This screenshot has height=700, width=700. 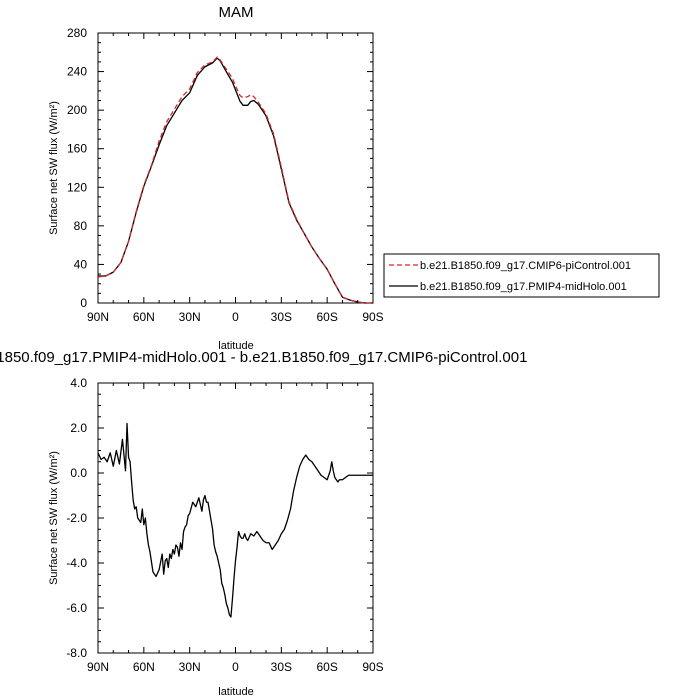 I want to click on bottom-x-tick-label: 90N, so click(x=98, y=667).